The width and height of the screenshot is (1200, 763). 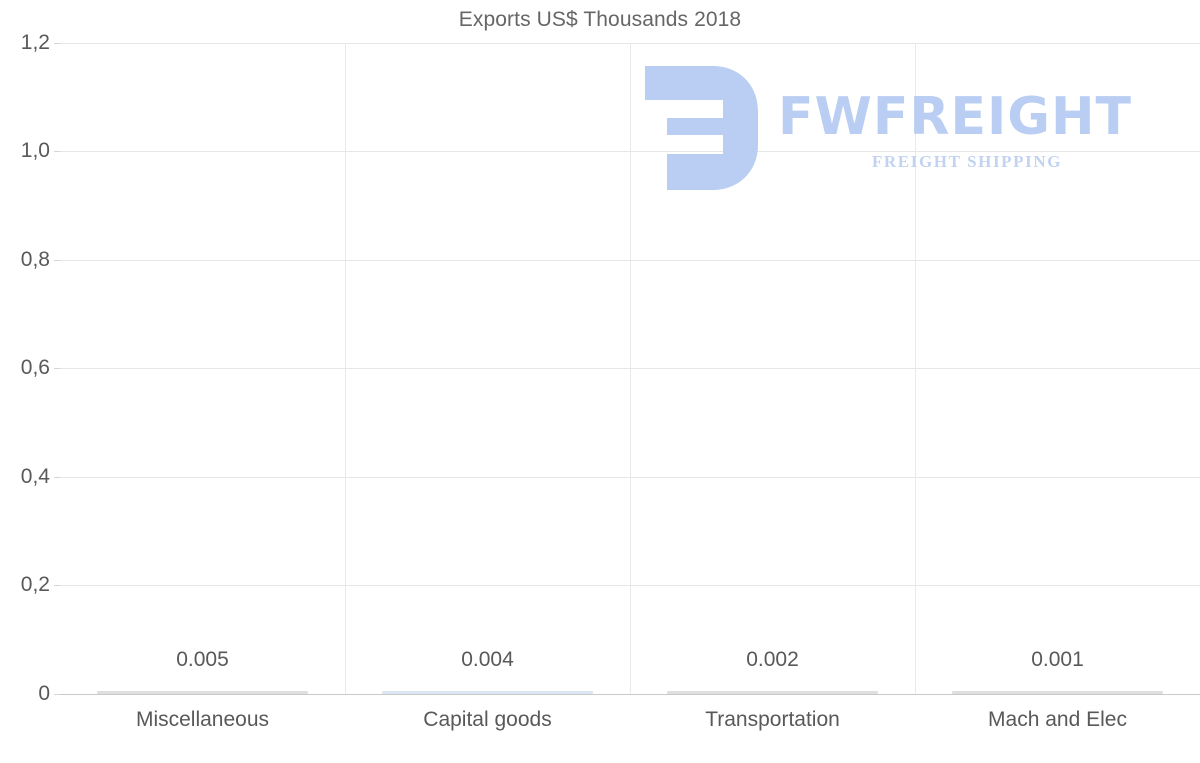 What do you see at coordinates (35, 367) in the screenshot?
I see `ytick-label-0.6: 0,6` at bounding box center [35, 367].